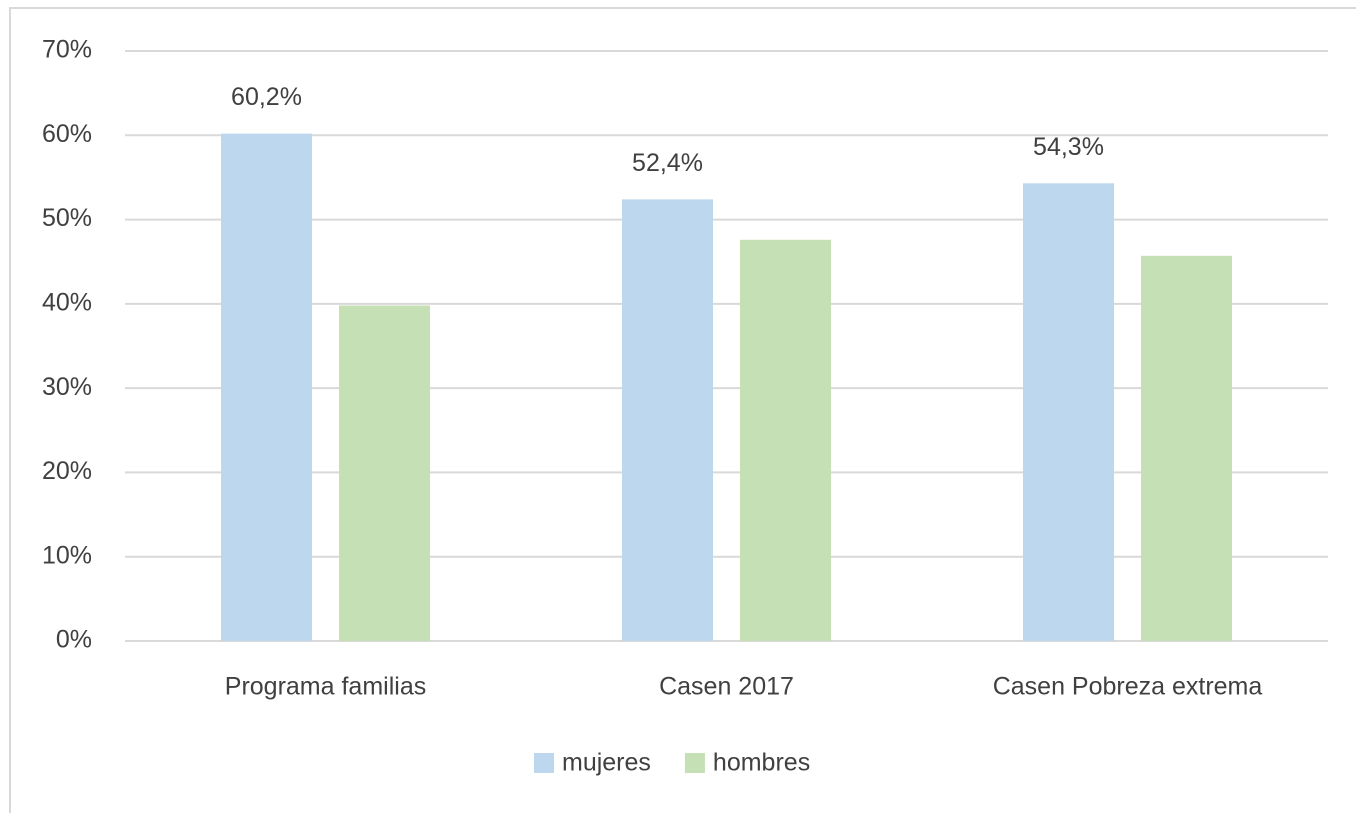 This screenshot has height=813, width=1356. What do you see at coordinates (1068, 147) in the screenshot?
I see `data-label: 54,3%` at bounding box center [1068, 147].